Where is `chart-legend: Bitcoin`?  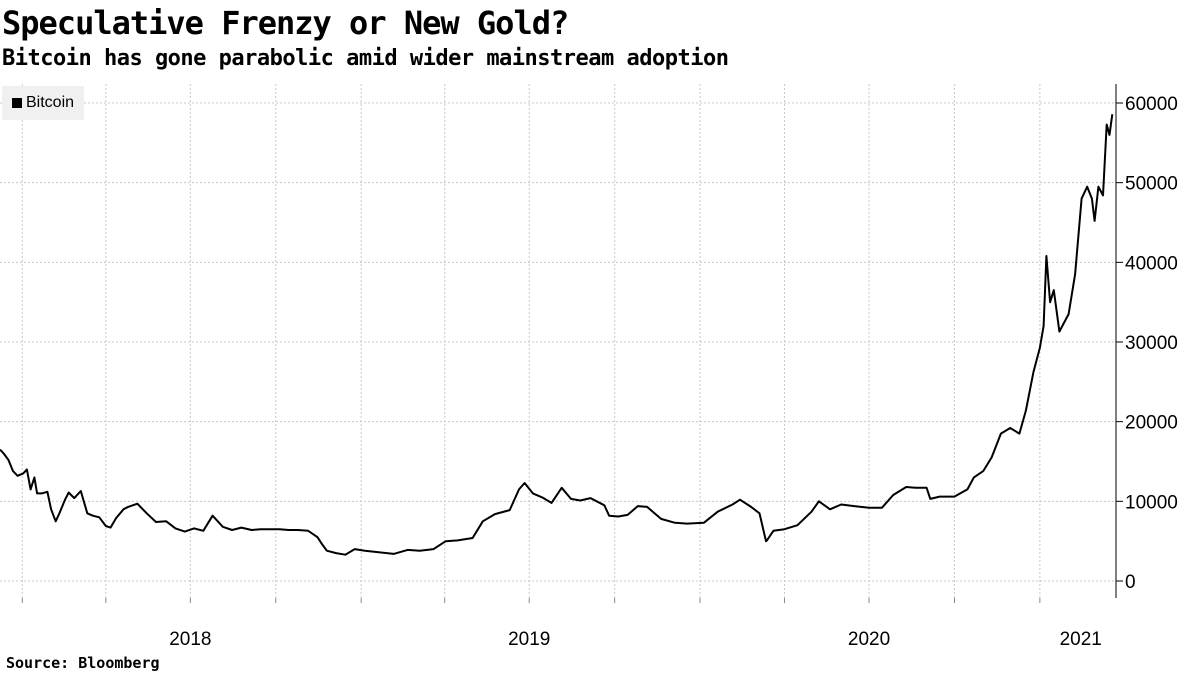 chart-legend: Bitcoin is located at coordinates (43, 103).